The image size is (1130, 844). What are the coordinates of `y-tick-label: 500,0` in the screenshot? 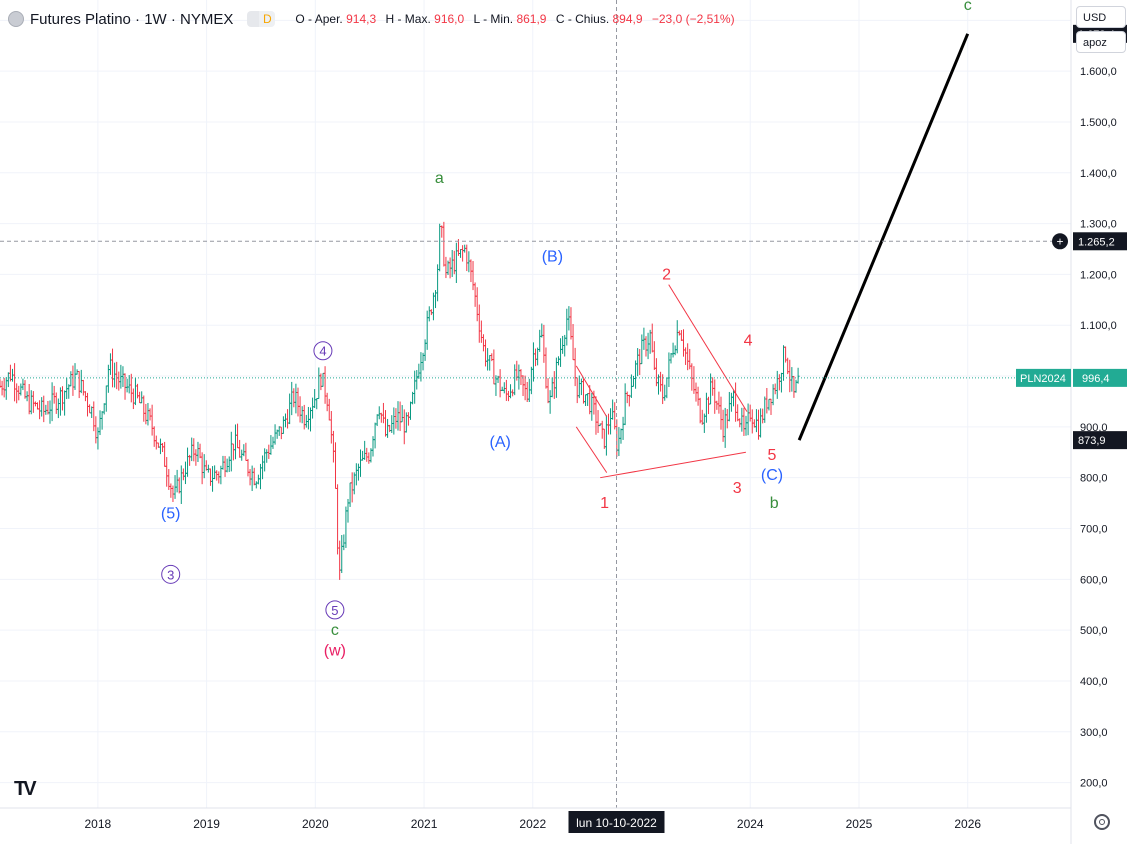 It's located at (1094, 631).